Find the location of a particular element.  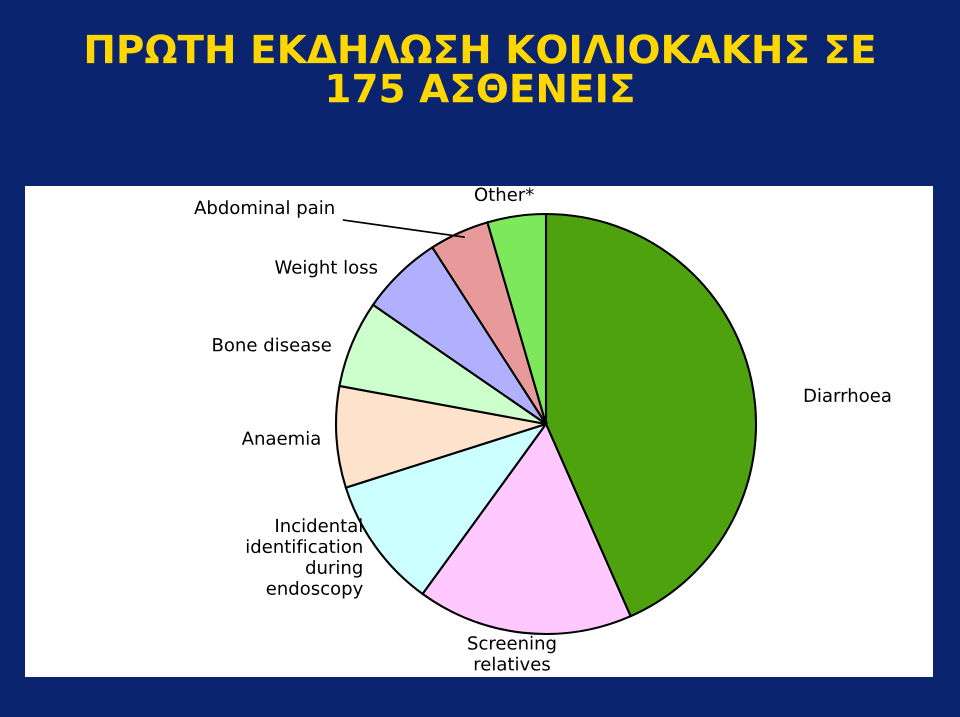

slice-label: Abdominal pain is located at coordinates (264, 209).